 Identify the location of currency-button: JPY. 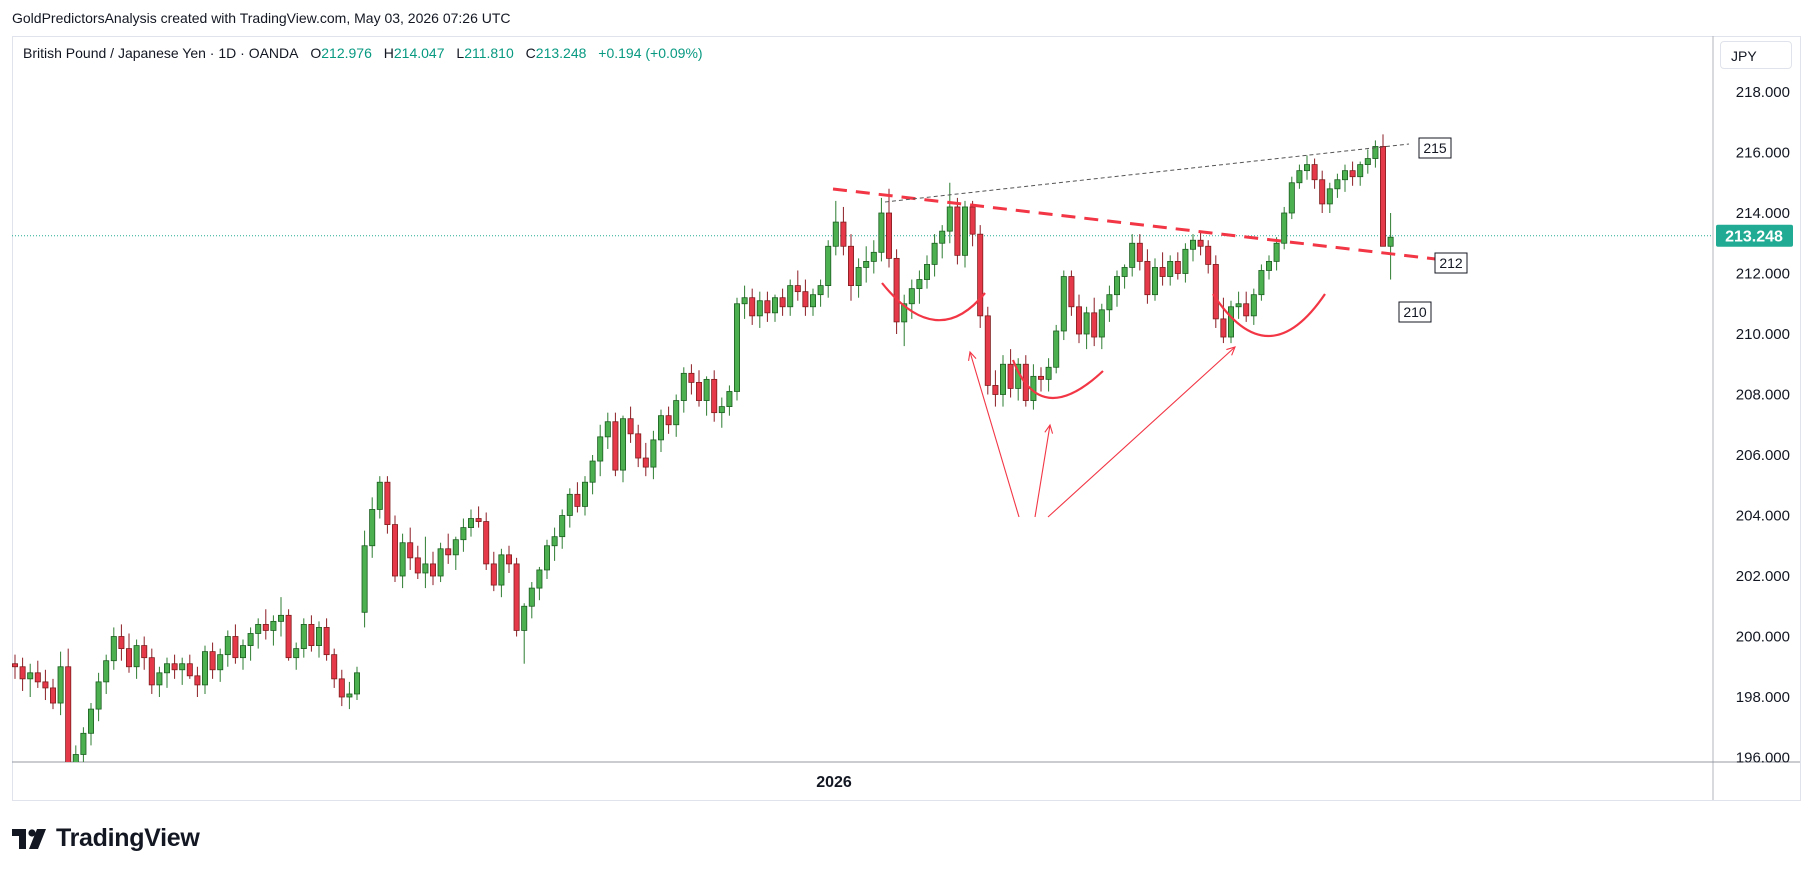
(1756, 55).